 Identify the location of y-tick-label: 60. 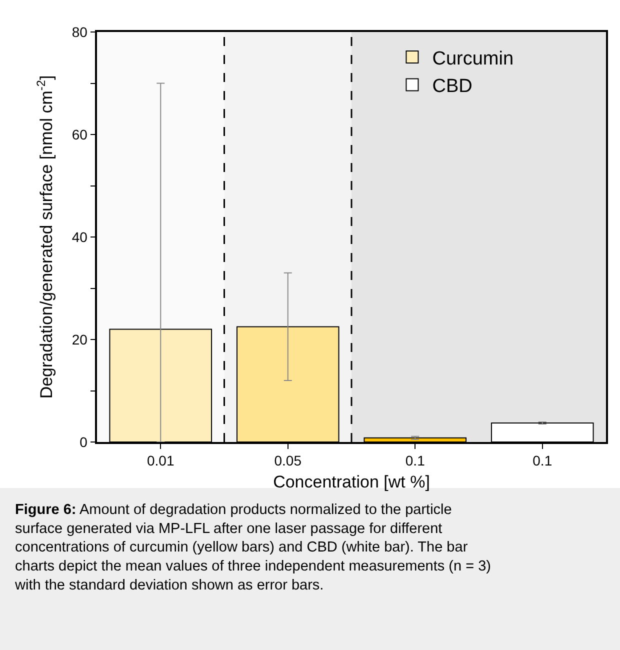
(80, 134).